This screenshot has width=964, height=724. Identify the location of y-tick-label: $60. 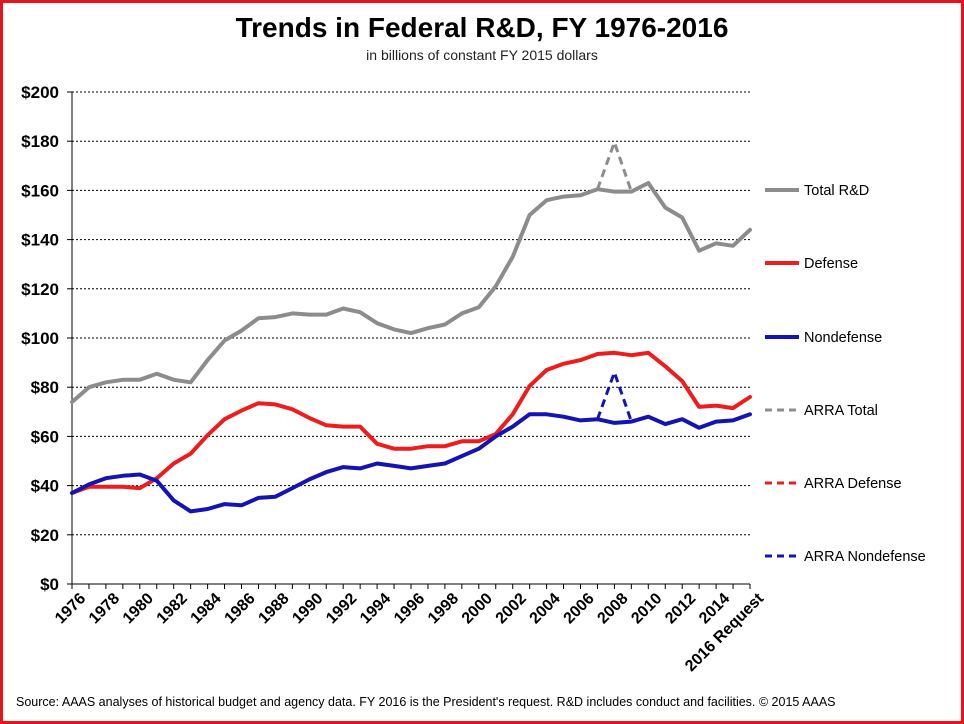
(45, 436).